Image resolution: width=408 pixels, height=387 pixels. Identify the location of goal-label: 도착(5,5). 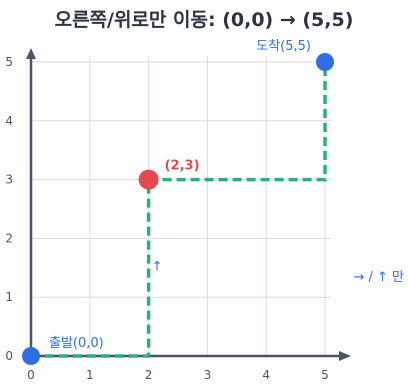
(283, 46).